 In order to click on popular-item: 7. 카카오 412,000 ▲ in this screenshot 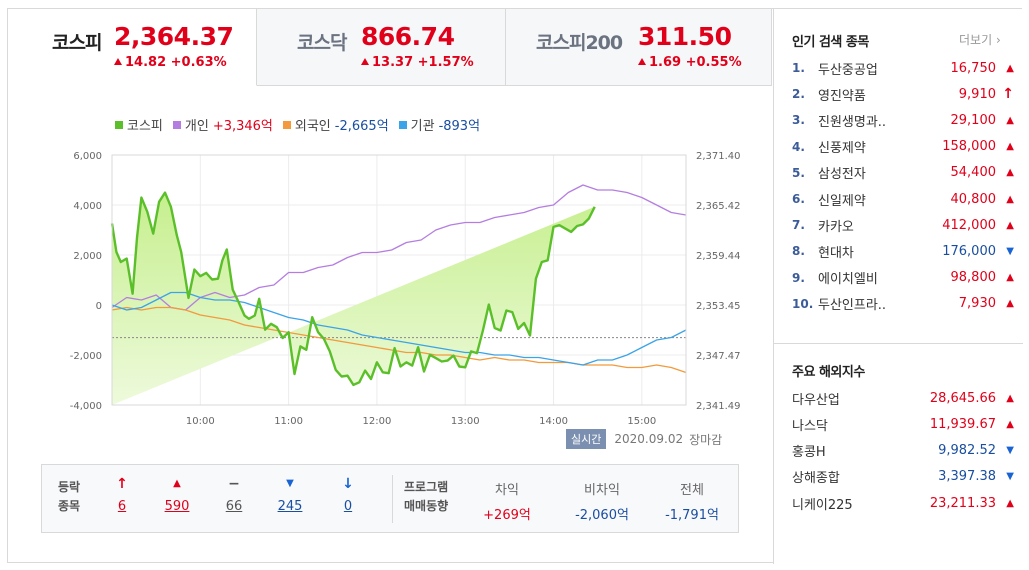, I will do `click(903, 225)`.